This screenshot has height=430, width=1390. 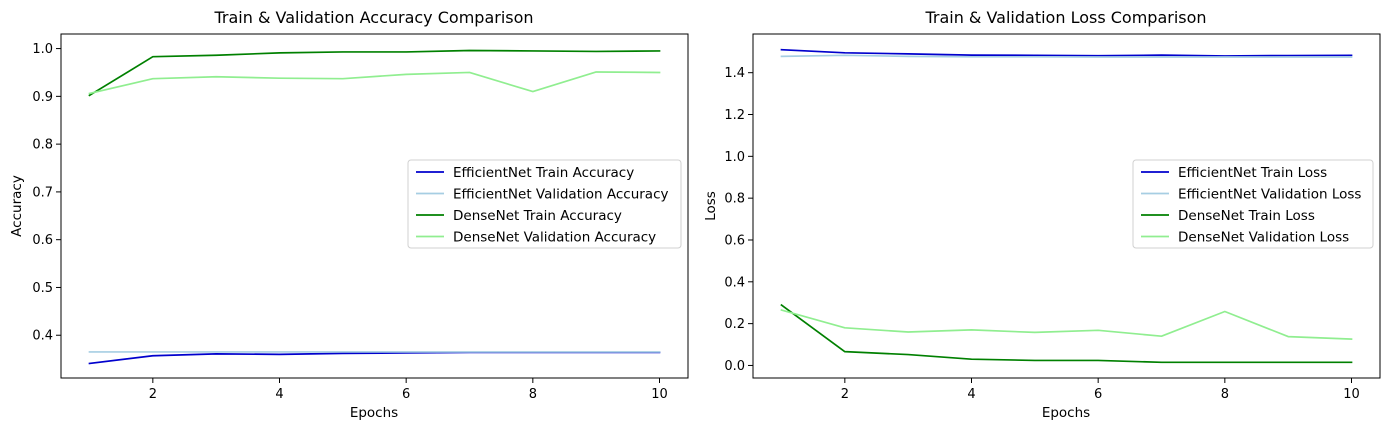 What do you see at coordinates (734, 157) in the screenshot?
I see `loss-y-tick-label: 1.0` at bounding box center [734, 157].